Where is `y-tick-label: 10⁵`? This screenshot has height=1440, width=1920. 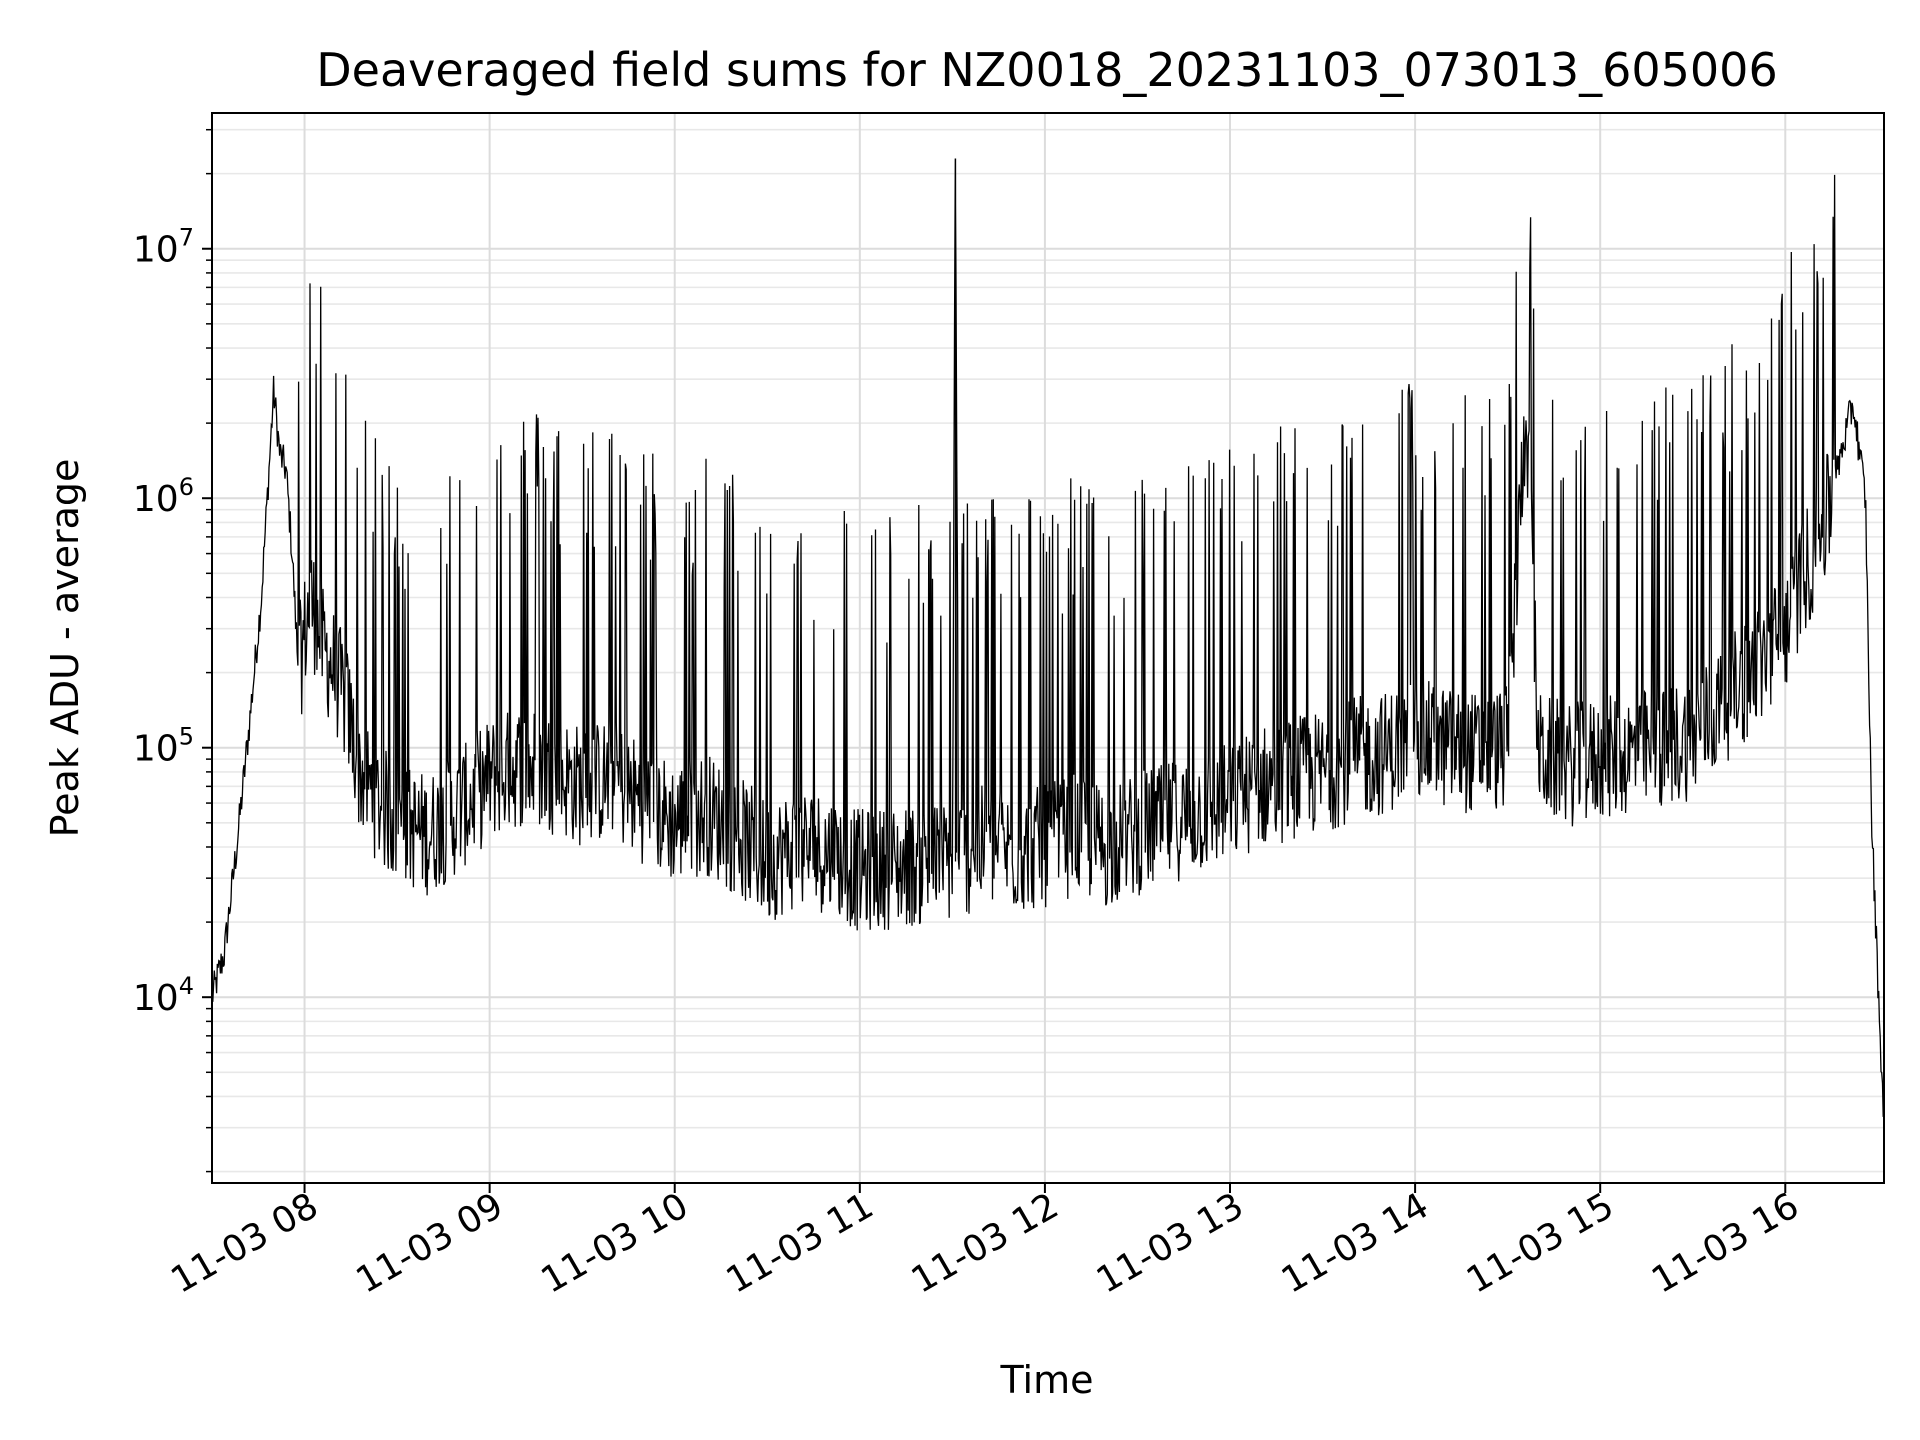
y-tick-label: 10⁵ is located at coordinates (163, 746).